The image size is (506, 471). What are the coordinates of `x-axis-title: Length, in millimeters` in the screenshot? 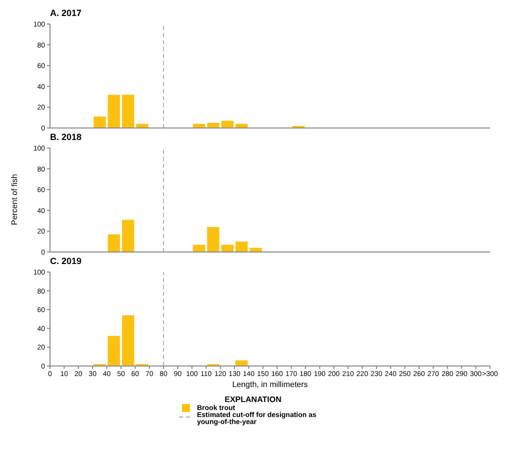 It's located at (270, 384).